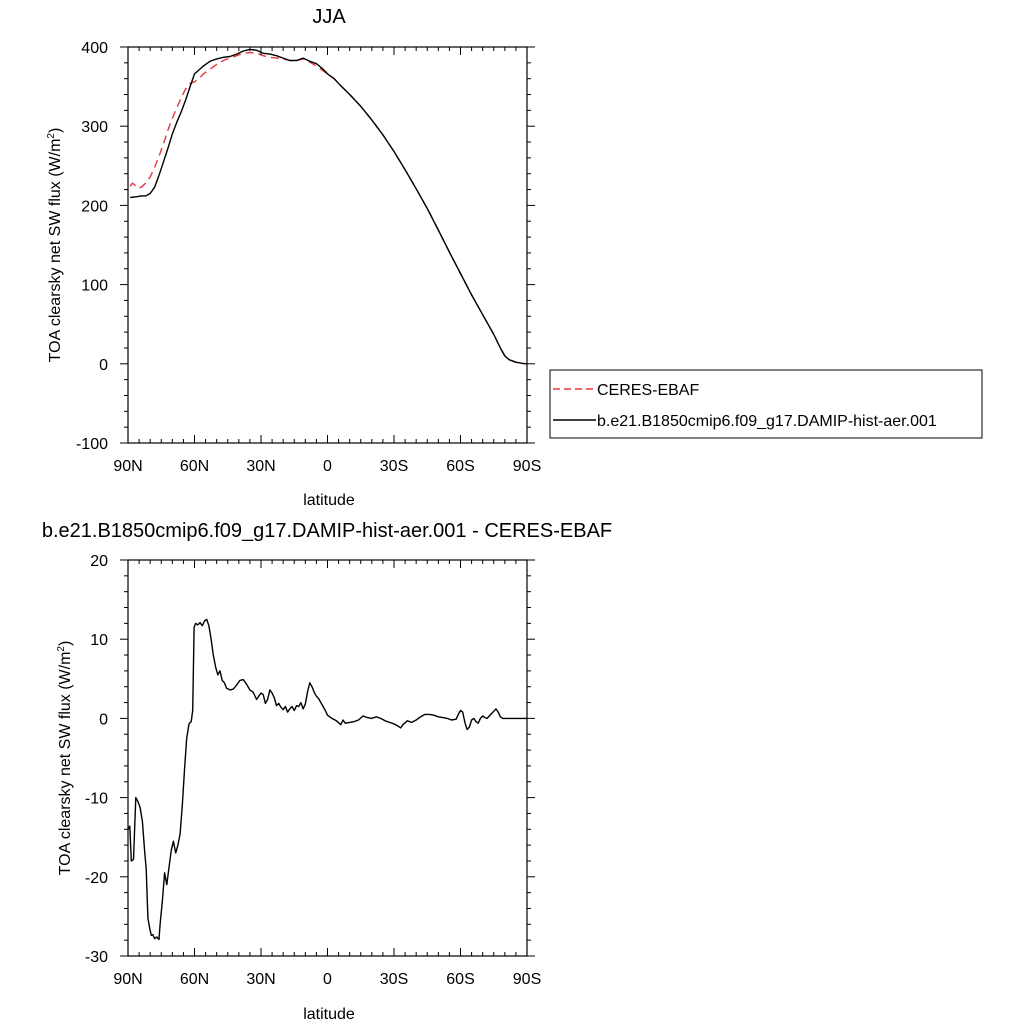 The height and width of the screenshot is (1024, 1024). What do you see at coordinates (527, 979) in the screenshot?
I see `bottom-xtick-label: 90S` at bounding box center [527, 979].